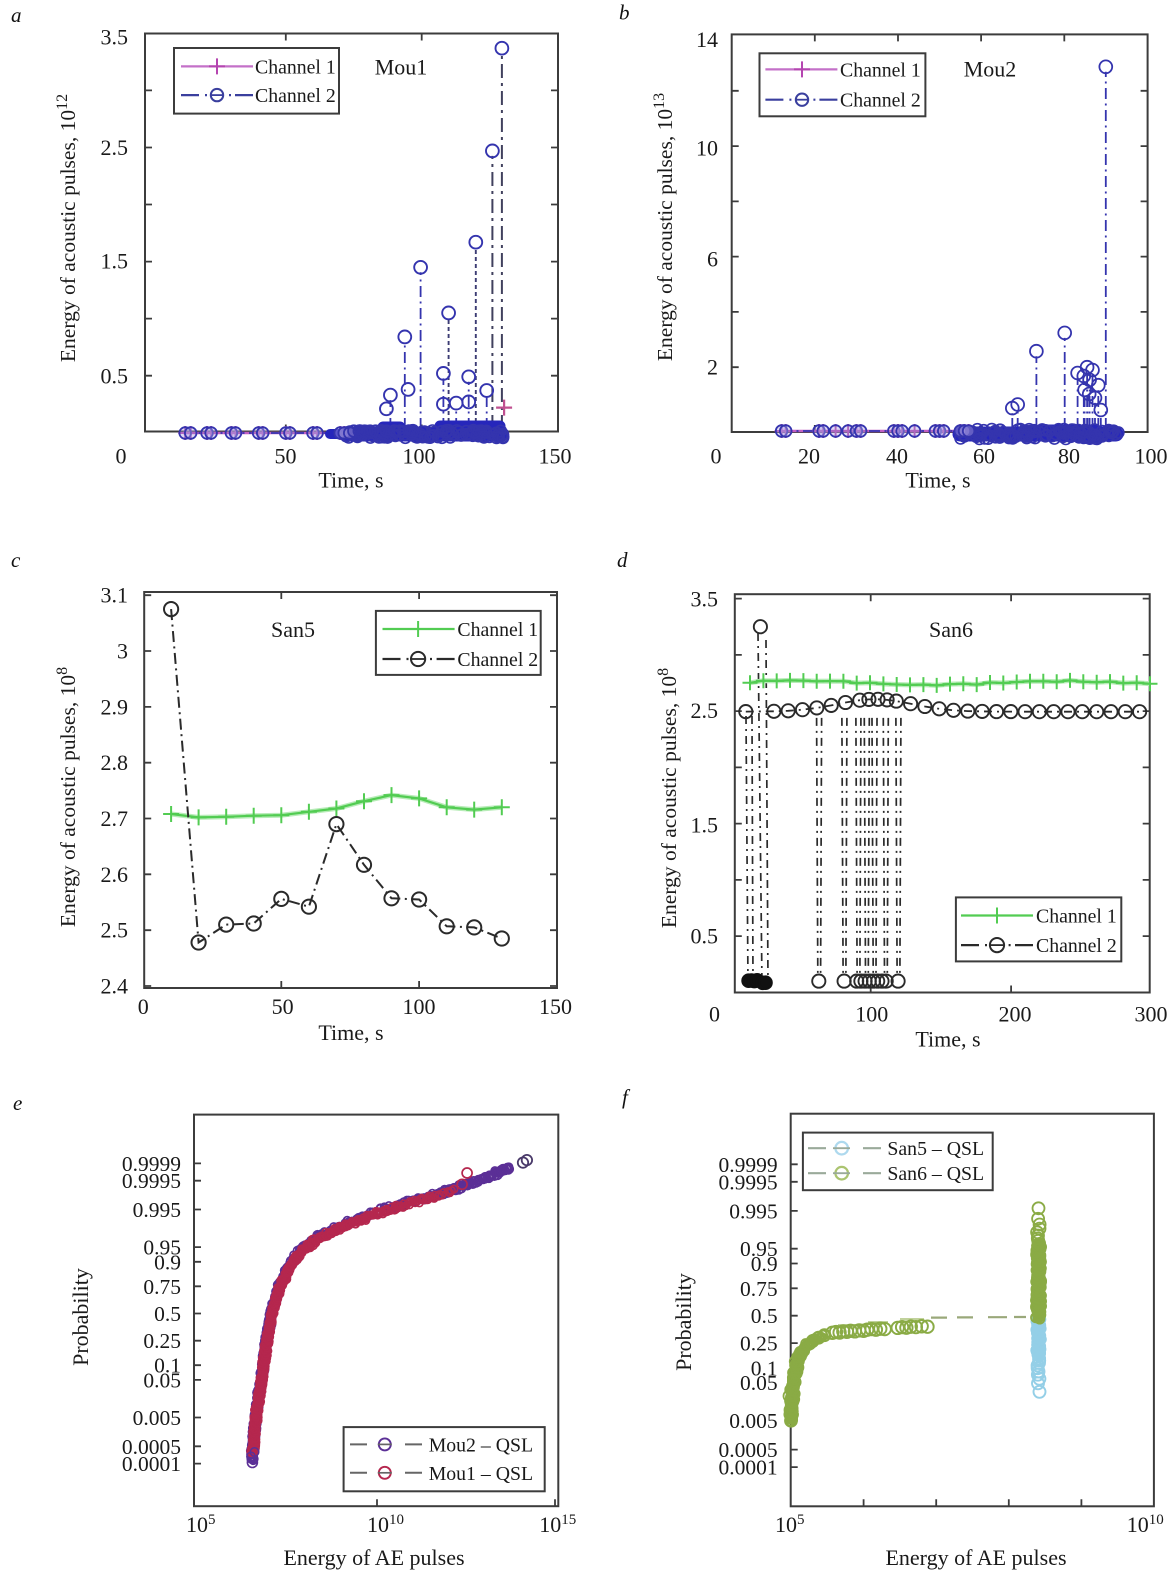 This screenshot has height=1583, width=1175. I want to click on svg-text: 2, so click(712, 367).